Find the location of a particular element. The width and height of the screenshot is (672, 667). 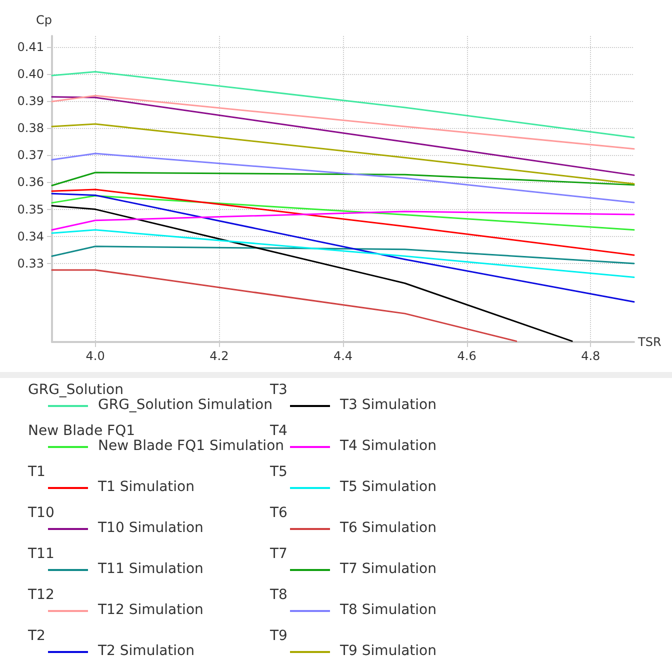

legend-label: T10 Simulation is located at coordinates (151, 528).